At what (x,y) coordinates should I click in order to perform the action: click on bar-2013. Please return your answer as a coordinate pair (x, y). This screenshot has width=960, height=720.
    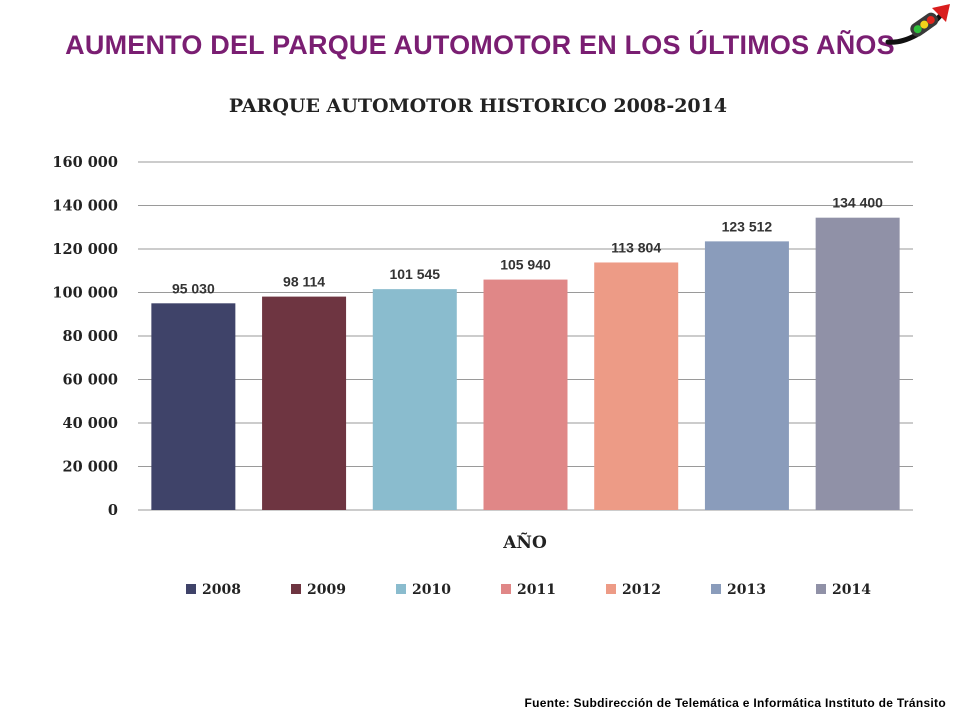
    Looking at the image, I should click on (746, 376).